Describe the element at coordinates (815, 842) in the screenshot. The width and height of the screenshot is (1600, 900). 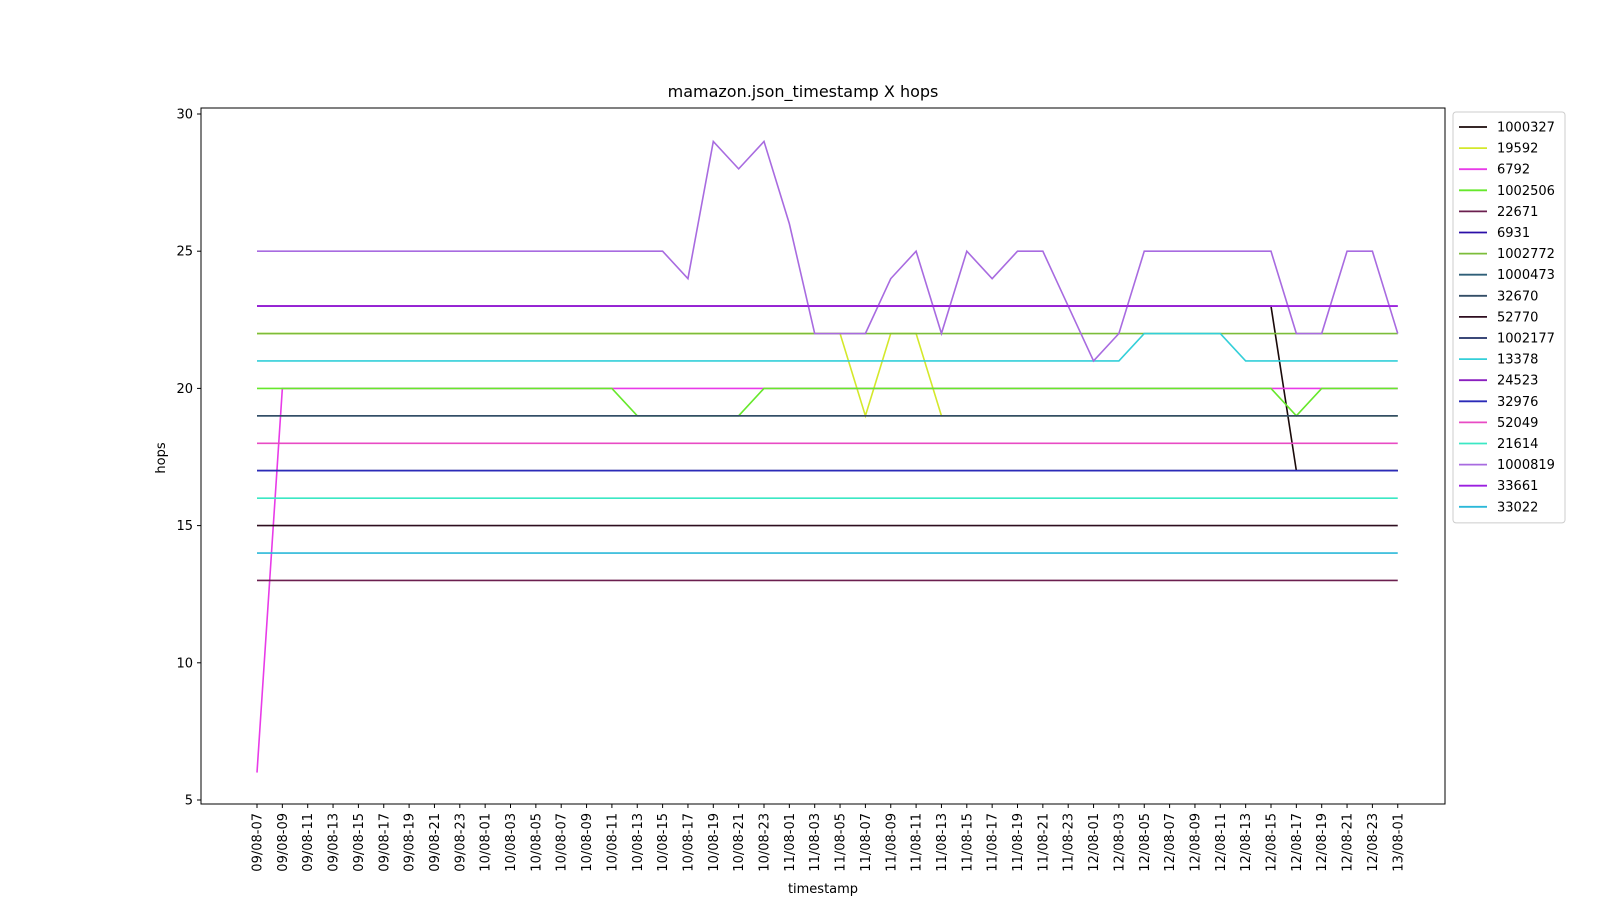
I see `x-tick-label: 11/08-03` at that location.